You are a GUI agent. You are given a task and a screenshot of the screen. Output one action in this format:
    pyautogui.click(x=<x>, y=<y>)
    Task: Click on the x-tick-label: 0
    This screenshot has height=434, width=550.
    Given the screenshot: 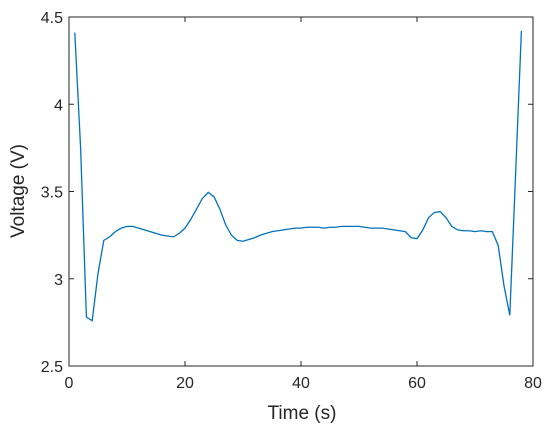 What is the action you would take?
    pyautogui.click(x=69, y=383)
    